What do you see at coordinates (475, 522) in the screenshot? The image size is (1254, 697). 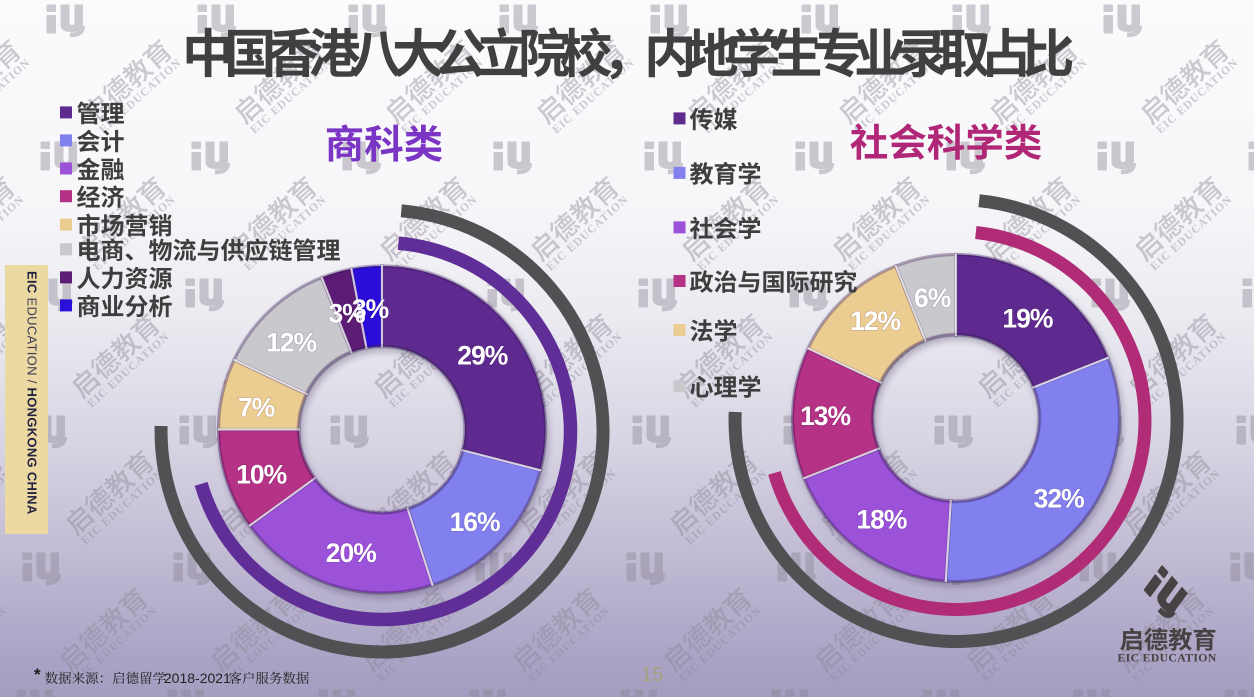 I see `svg-text: 16%` at bounding box center [475, 522].